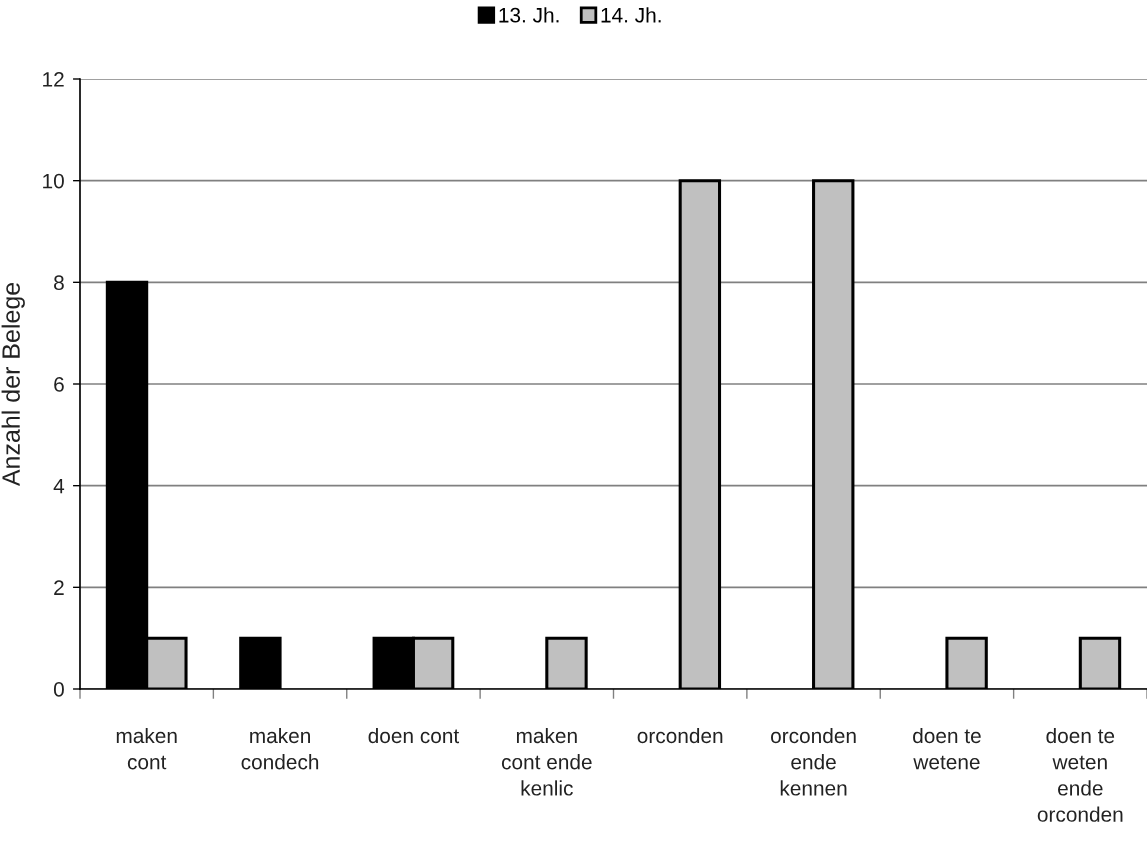 This screenshot has width=1147, height=854. What do you see at coordinates (680, 735) in the screenshot?
I see `x-tick-label: orconden` at bounding box center [680, 735].